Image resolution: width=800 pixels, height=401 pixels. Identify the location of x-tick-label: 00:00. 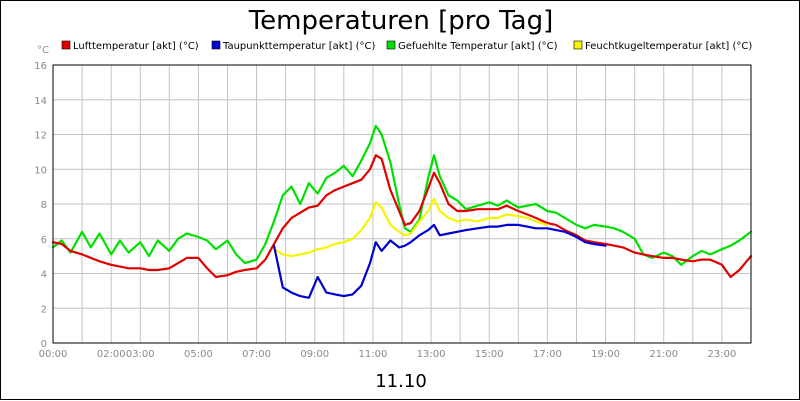
(53, 354).